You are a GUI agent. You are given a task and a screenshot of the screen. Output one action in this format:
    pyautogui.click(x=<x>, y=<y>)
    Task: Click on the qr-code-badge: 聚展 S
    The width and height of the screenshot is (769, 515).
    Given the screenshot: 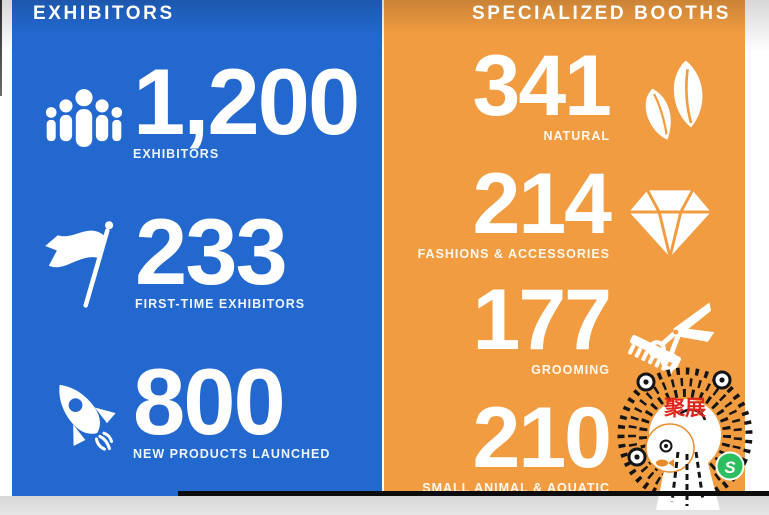 What is the action you would take?
    pyautogui.click(x=685, y=435)
    